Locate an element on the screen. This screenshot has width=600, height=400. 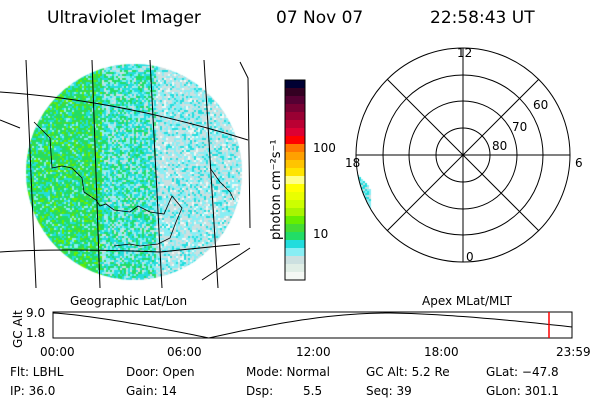
mlt-label-18: 18 is located at coordinates (353, 163).